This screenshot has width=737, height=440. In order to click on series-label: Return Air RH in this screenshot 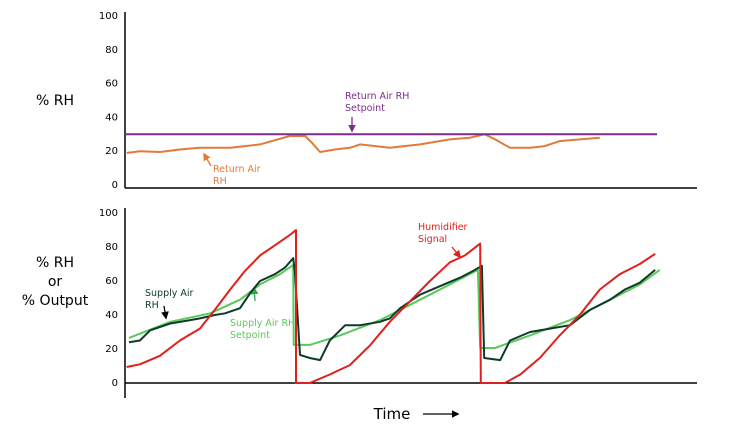, I will do `click(237, 175)`.